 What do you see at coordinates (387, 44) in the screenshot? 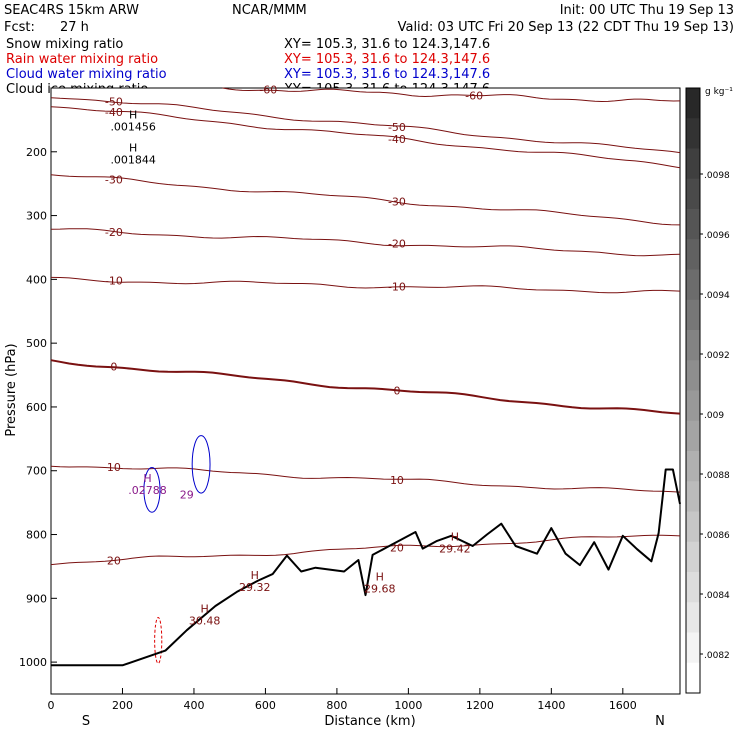
I see `field-xy-snow: XY= 105.3, 31.6 to 124.3,147.6` at bounding box center [387, 44].